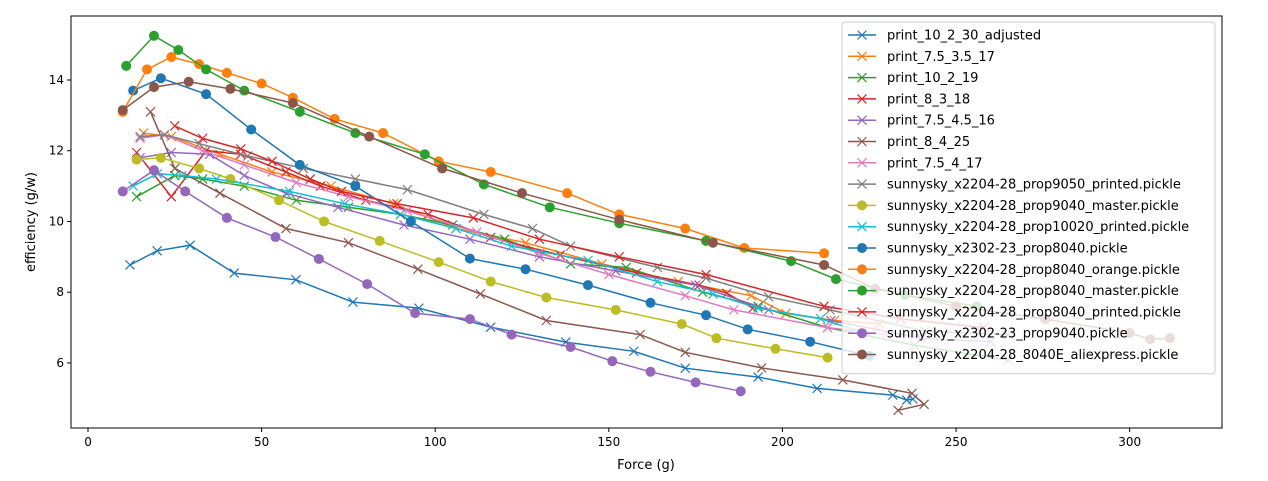 The width and height of the screenshot is (1268, 481). Describe the element at coordinates (612, 438) in the screenshot. I see `x-axis: 0 50 100 150 200 250 300` at that location.